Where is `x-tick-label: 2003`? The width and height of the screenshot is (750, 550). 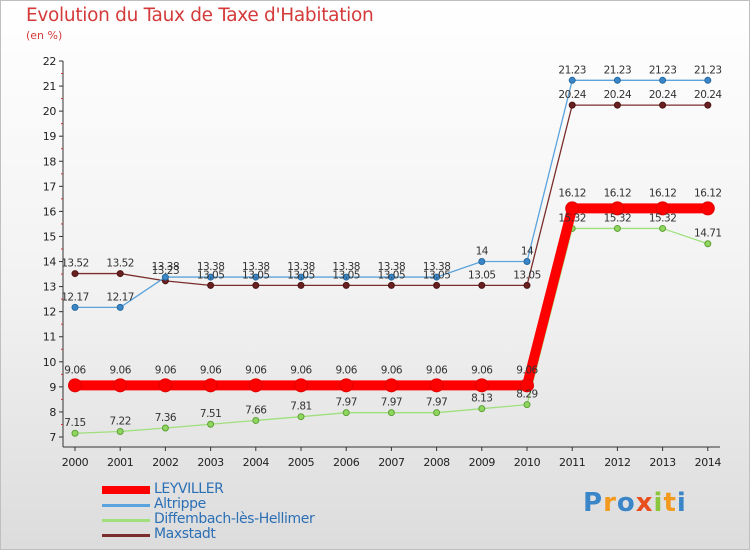
x-tick-label: 2003 is located at coordinates (210, 462).